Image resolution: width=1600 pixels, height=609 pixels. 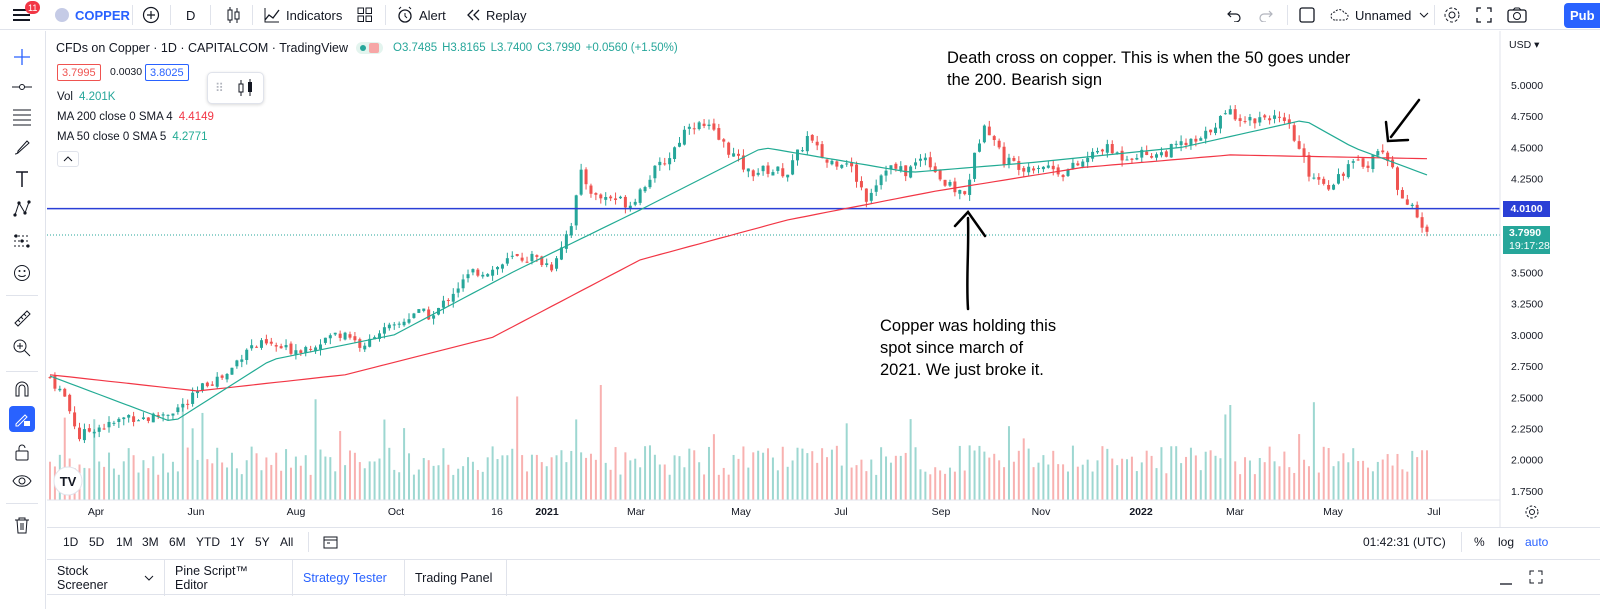 What do you see at coordinates (331, 542) in the screenshot?
I see `calendar-goto-icon` at bounding box center [331, 542].